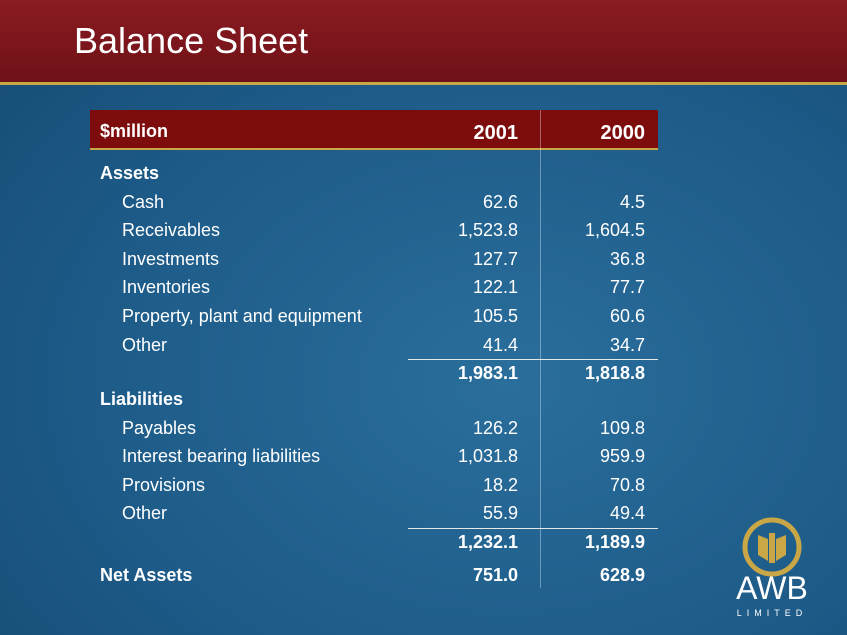  Describe the element at coordinates (772, 613) in the screenshot. I see `logo-subtitle: LIMITED` at that location.